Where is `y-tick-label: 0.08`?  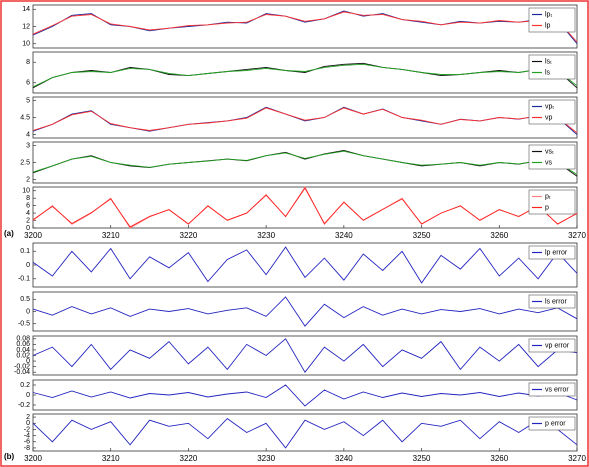 y-tick-label: 0.08 is located at coordinates (23, 339).